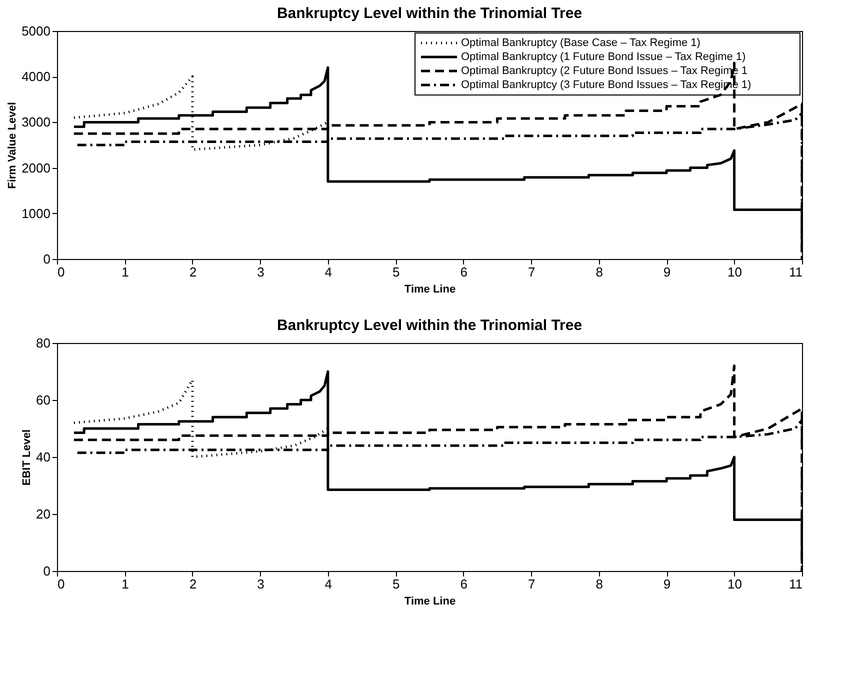 The image size is (857, 690). I want to click on legend-label: Optimal Bankruptcy (Base Case – Tax Regime 1), so click(580, 43).